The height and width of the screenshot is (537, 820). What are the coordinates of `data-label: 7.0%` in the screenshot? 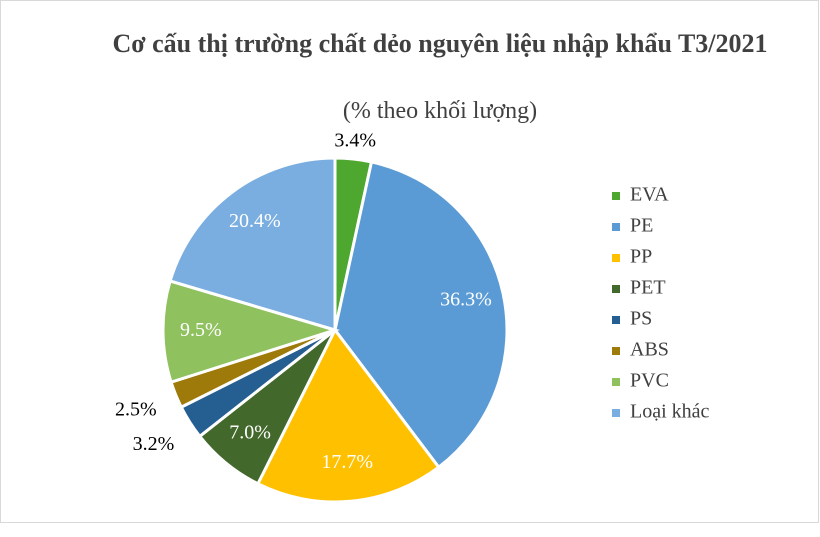 It's located at (250, 433).